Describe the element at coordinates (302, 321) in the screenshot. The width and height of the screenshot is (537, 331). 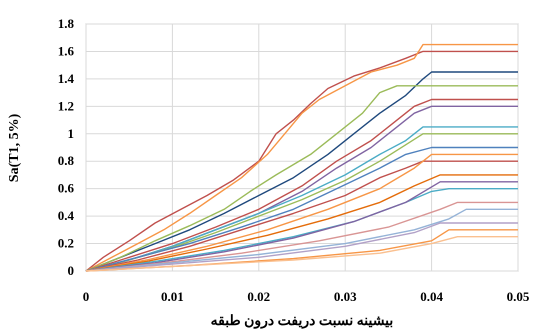
I see `x-axis-title: بیشینه نسبت دریفت درون طبقه` at that location.